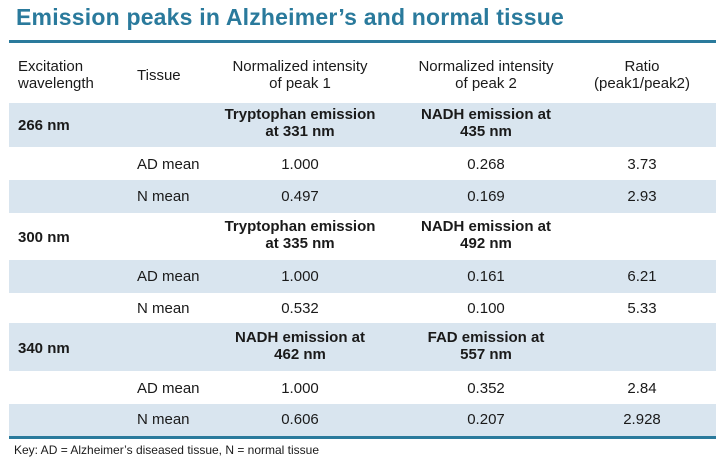 Image resolution: width=720 pixels, height=464 pixels. What do you see at coordinates (486, 164) in the screenshot?
I see `peak2-cell: 0.268` at bounding box center [486, 164].